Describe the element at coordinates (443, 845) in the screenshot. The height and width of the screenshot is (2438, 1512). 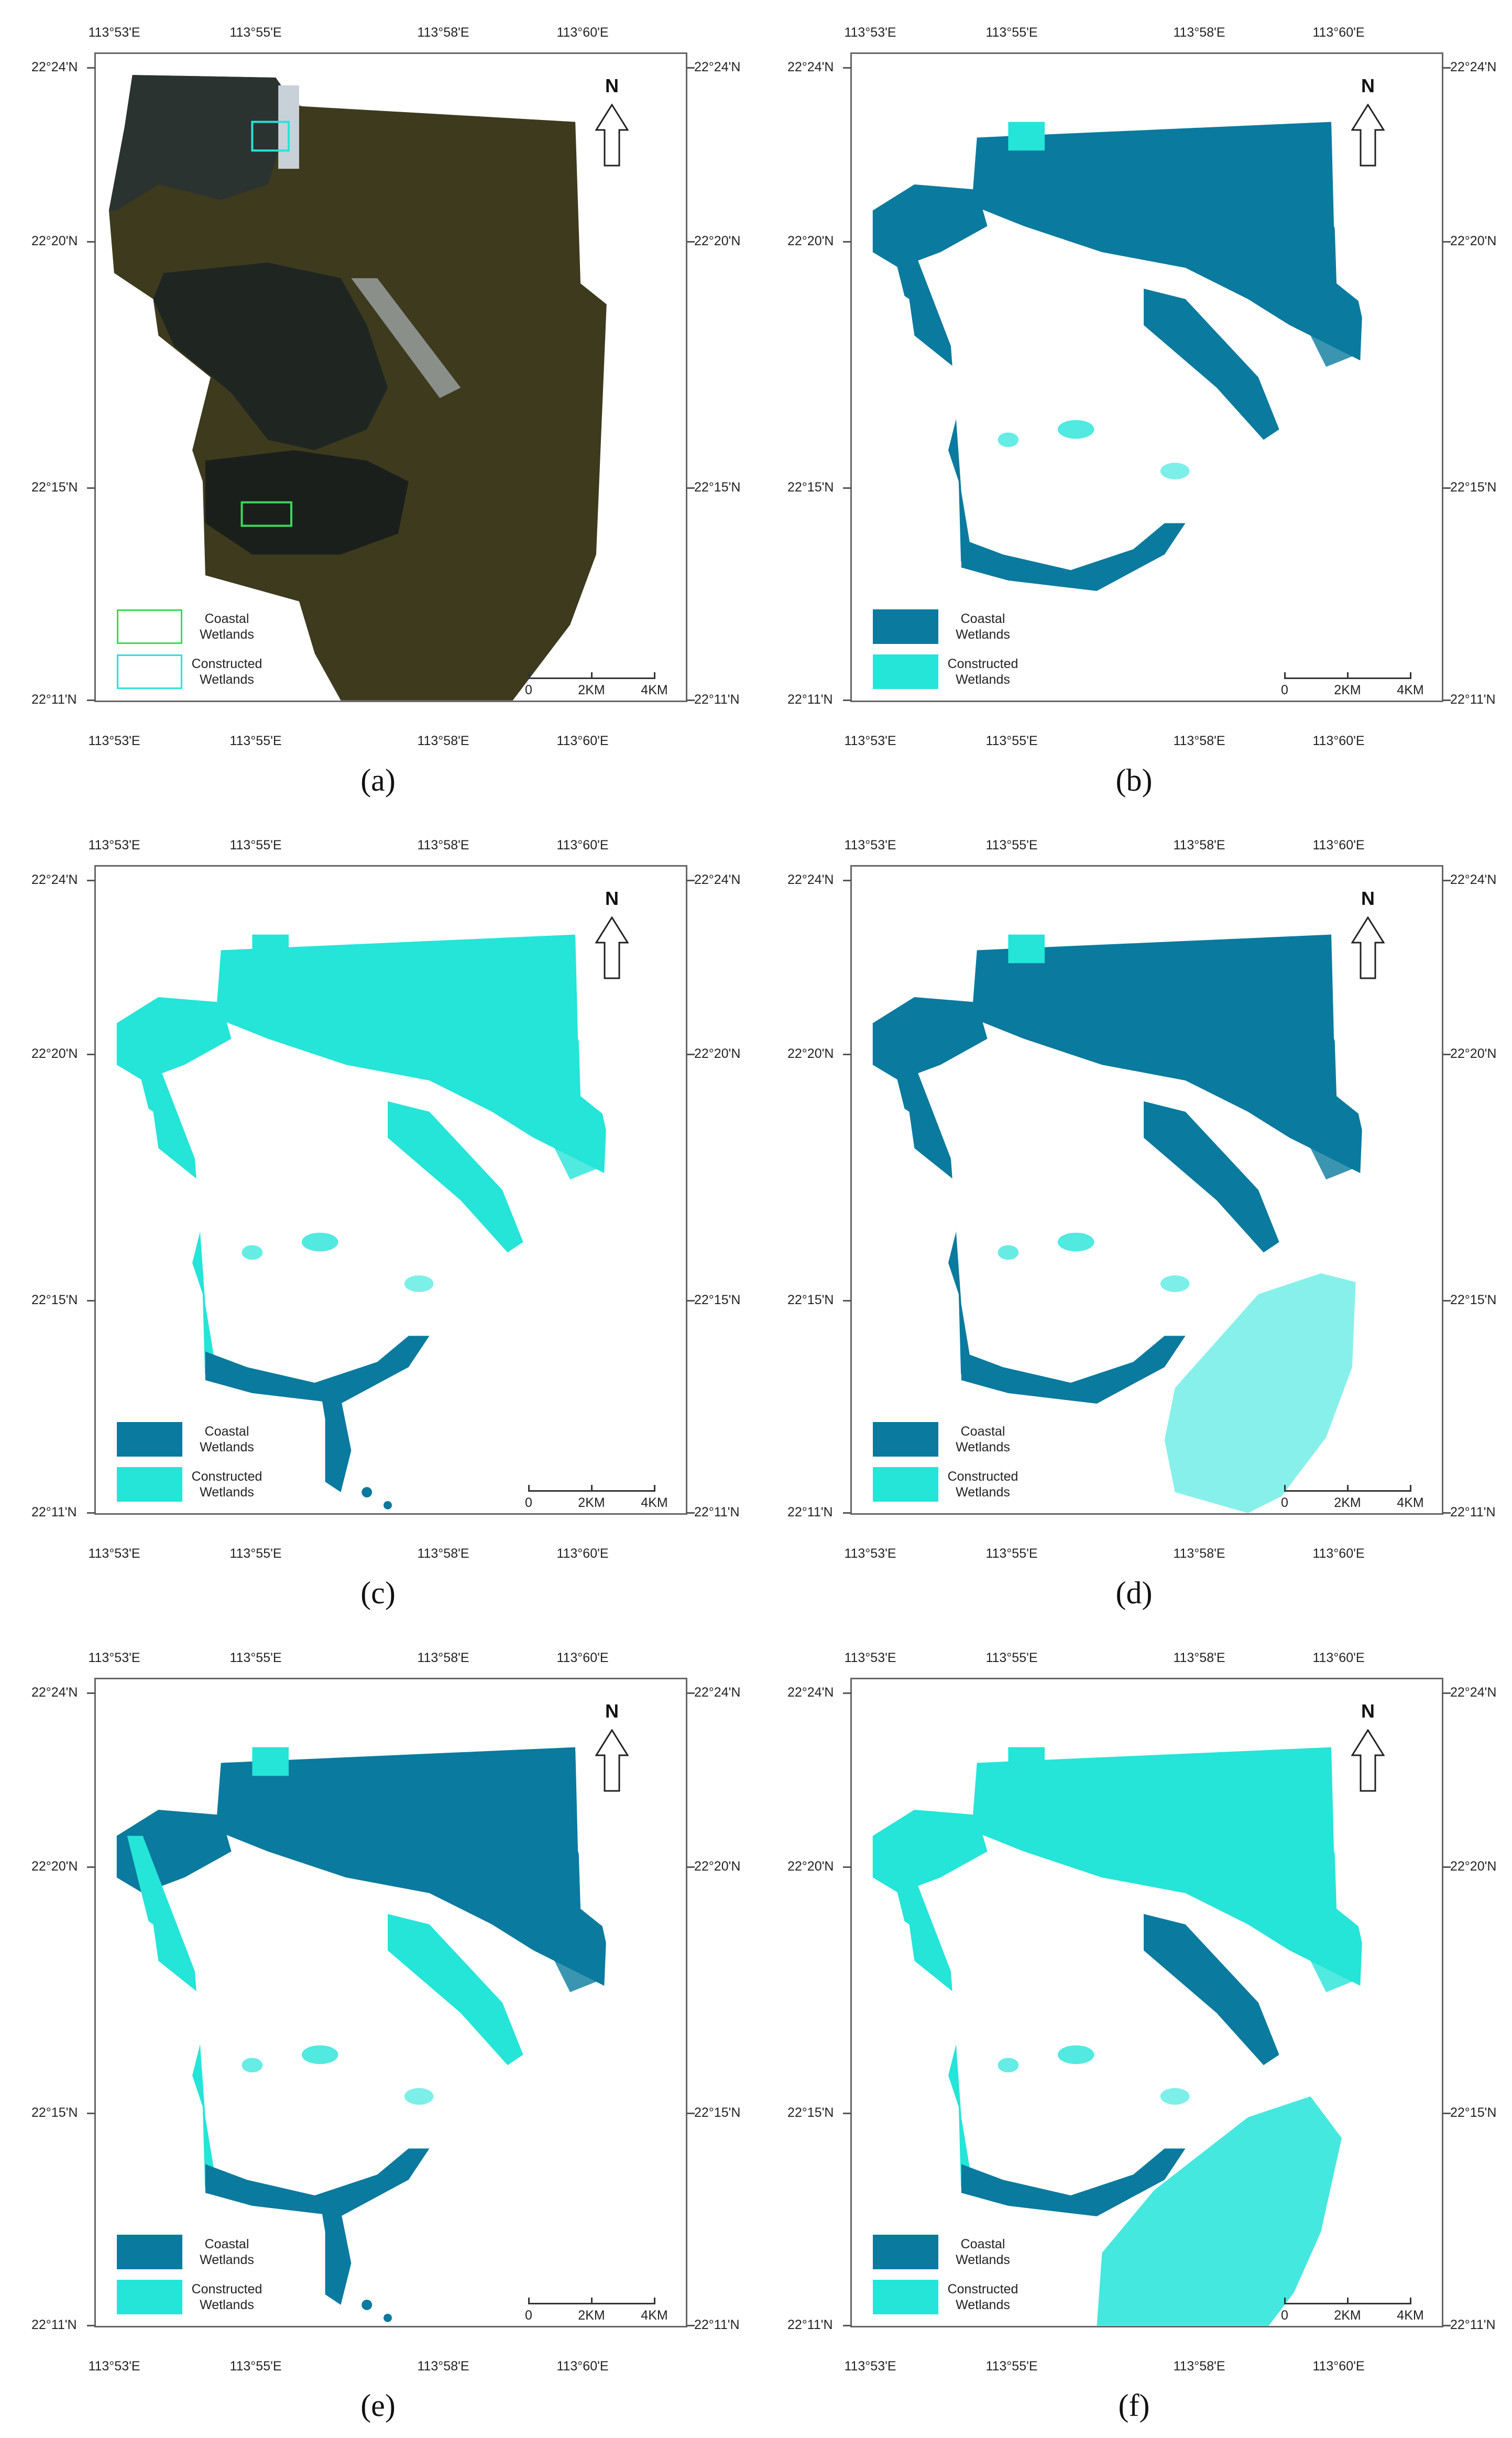
I see `lon-label-top: 113°58'E` at that location.